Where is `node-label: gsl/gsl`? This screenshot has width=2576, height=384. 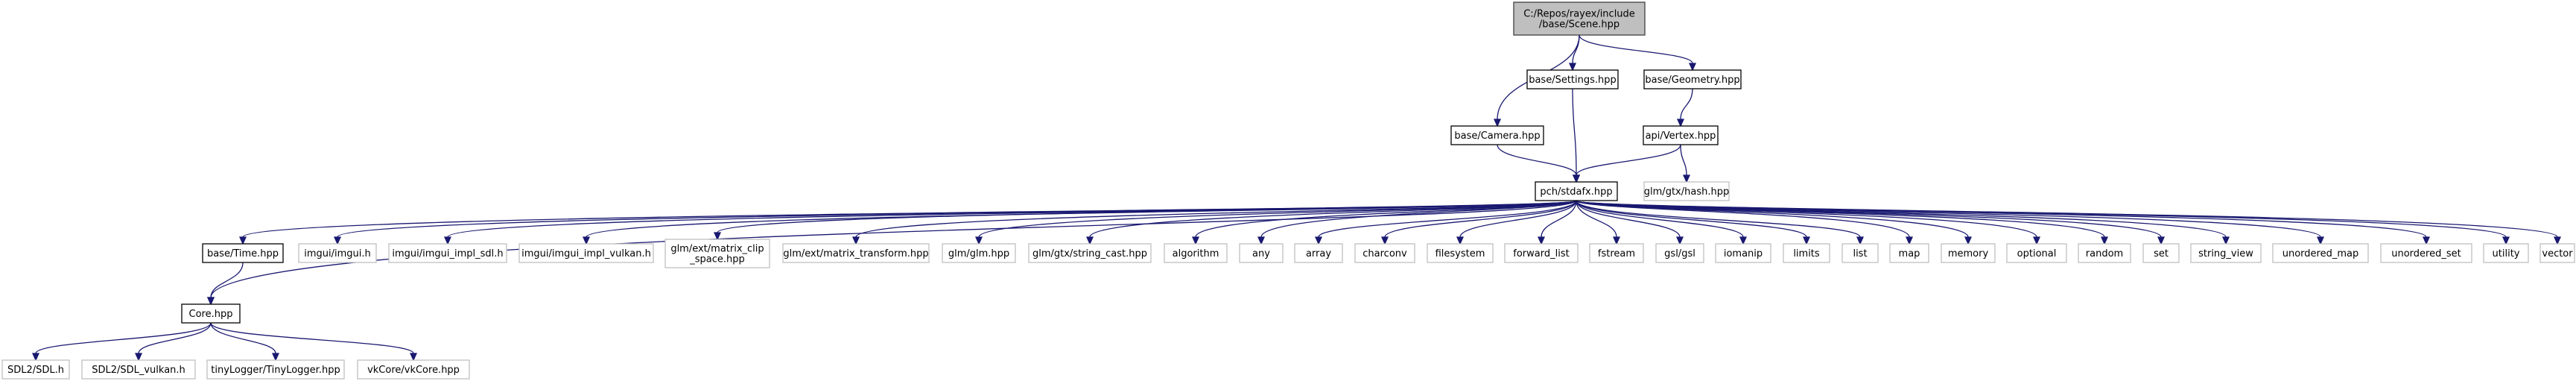
node-label: gsl/gsl is located at coordinates (1680, 253).